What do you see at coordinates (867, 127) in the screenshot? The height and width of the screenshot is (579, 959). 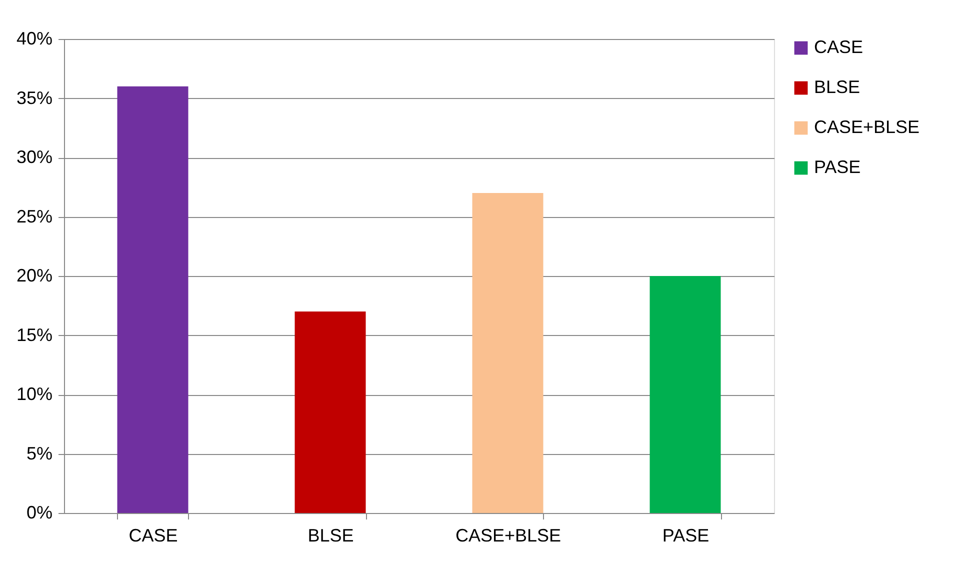 I see `legend-label: CASE+BLSE` at bounding box center [867, 127].